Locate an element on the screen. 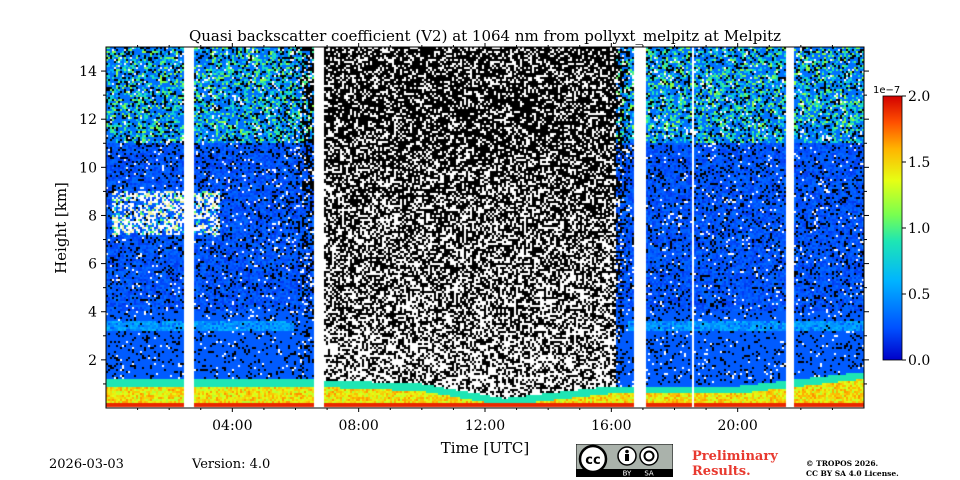 Image resolution: width=960 pixels, height=480 pixels. y-tick-label: 14 is located at coordinates (88, 72).